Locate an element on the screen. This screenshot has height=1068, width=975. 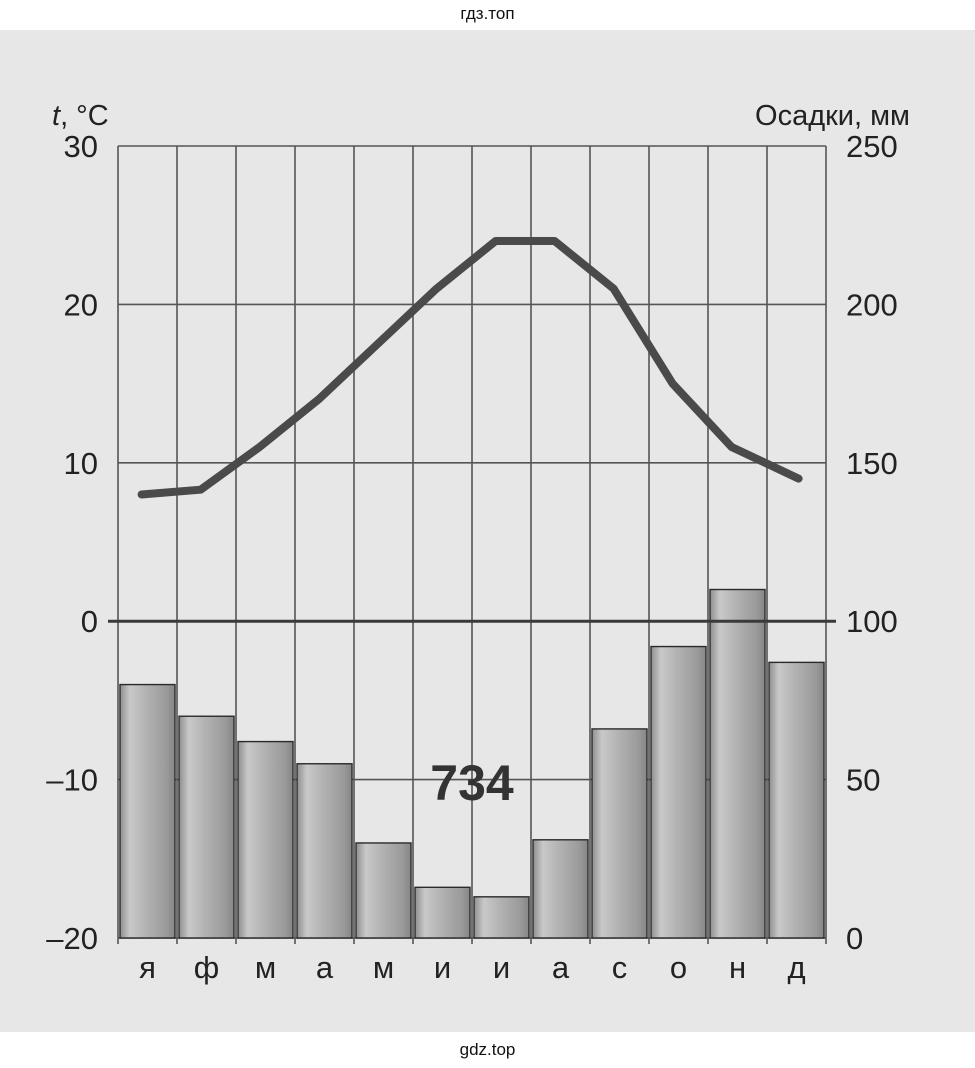
left-tick-label-3: 0 is located at coordinates (89, 621).